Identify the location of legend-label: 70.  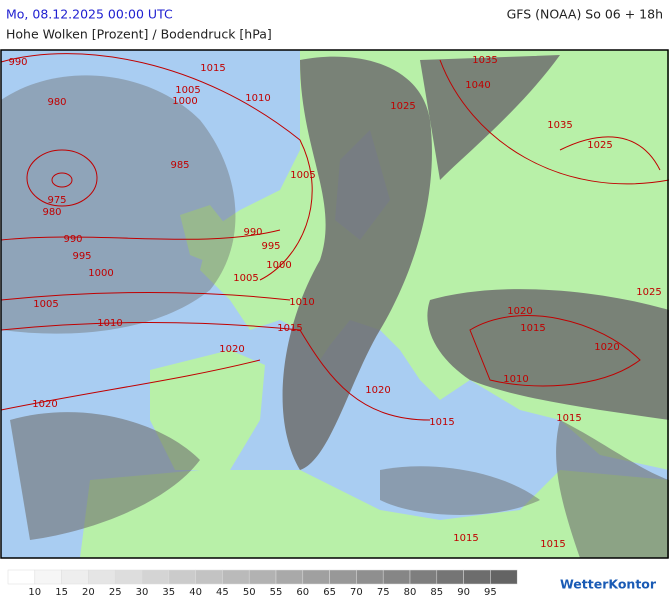
(356, 592).